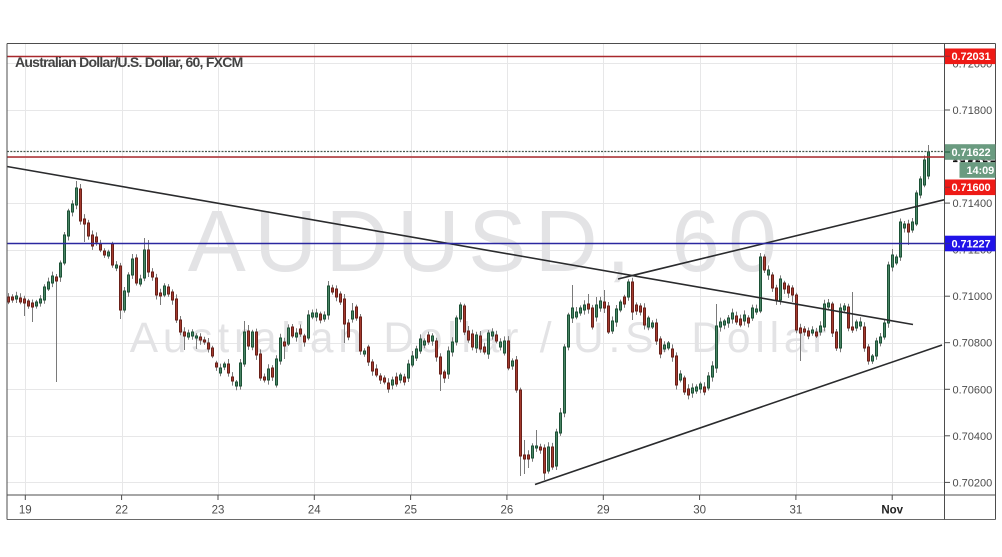 Image resolution: width=1002 pixels, height=557 pixels. What do you see at coordinates (410, 511) in the screenshot?
I see `svg-text: 25` at bounding box center [410, 511].